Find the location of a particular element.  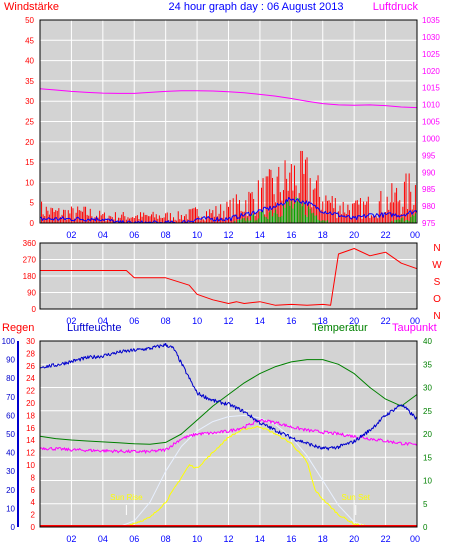

pressure-line is located at coordinates (228, 98).